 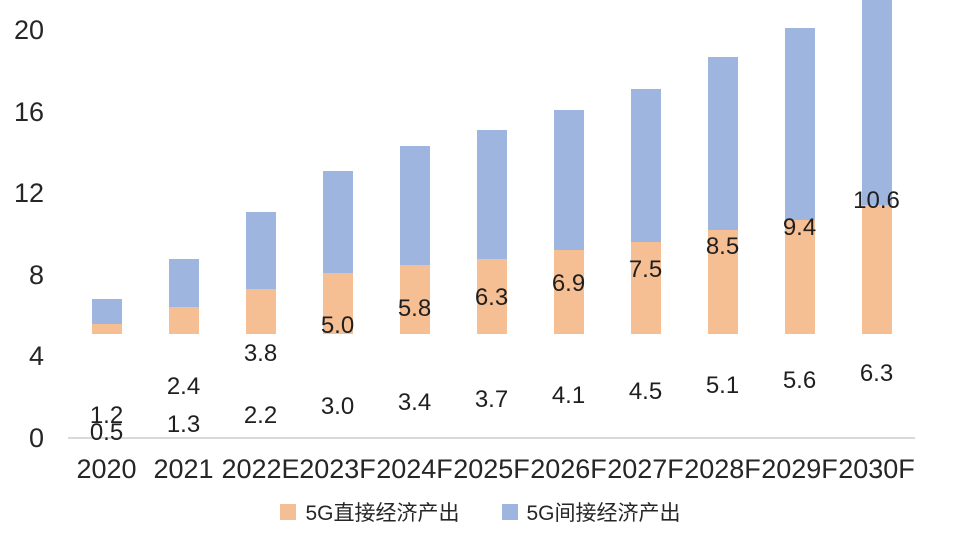 What do you see at coordinates (183, 219) in the screenshot?
I see `bar-slot-2021: 1.3 2.4` at bounding box center [183, 219].